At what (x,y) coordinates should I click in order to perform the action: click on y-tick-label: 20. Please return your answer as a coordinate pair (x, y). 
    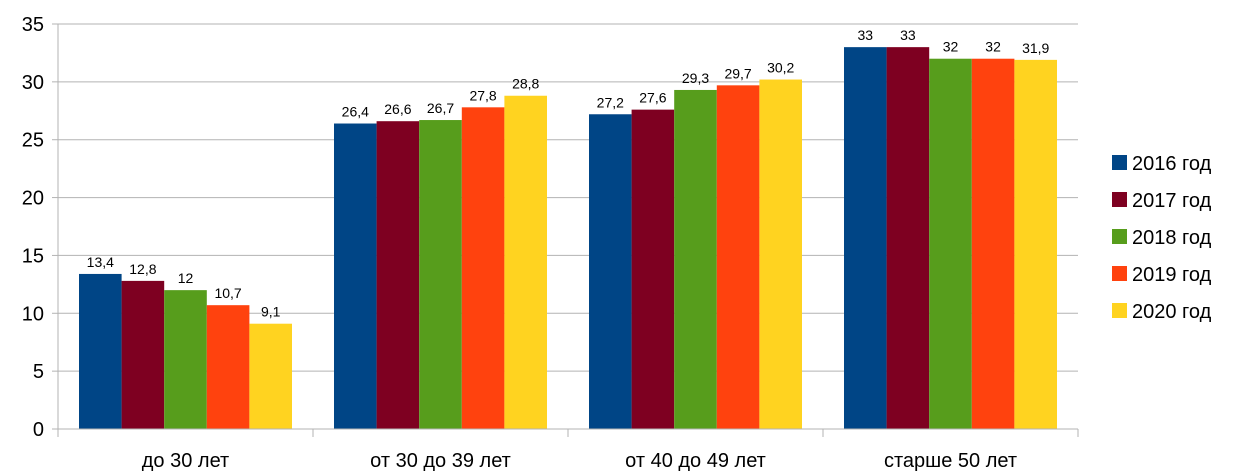
    Looking at the image, I should click on (33, 199).